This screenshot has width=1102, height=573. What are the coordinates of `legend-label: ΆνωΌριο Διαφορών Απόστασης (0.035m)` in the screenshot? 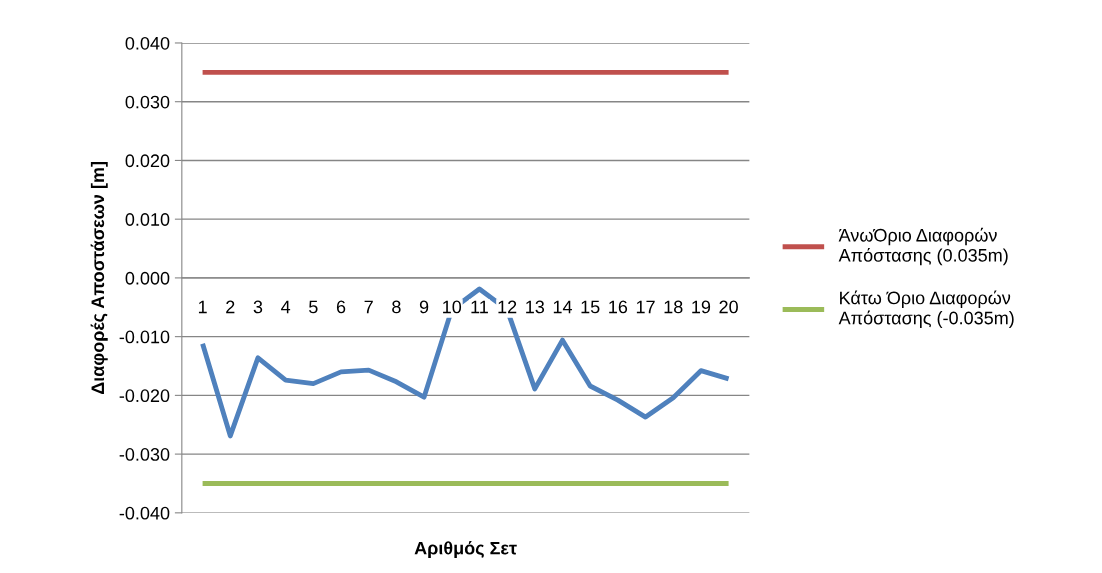 It's located at (923, 246).